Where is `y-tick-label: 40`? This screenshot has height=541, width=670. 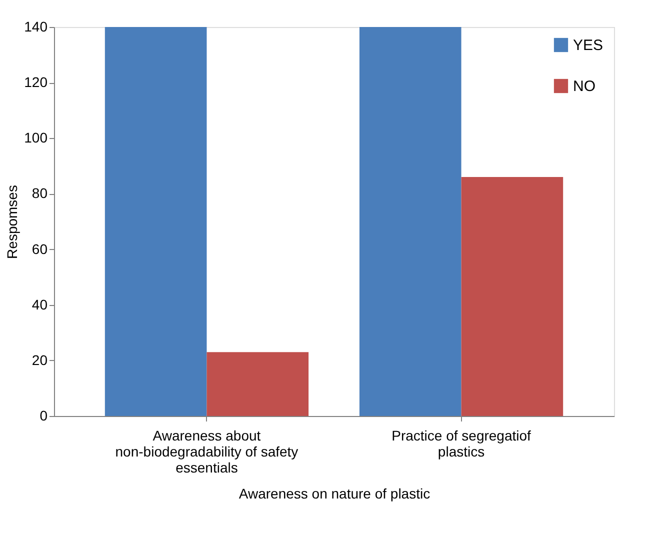 y-tick-label: 40 is located at coordinates (40, 304).